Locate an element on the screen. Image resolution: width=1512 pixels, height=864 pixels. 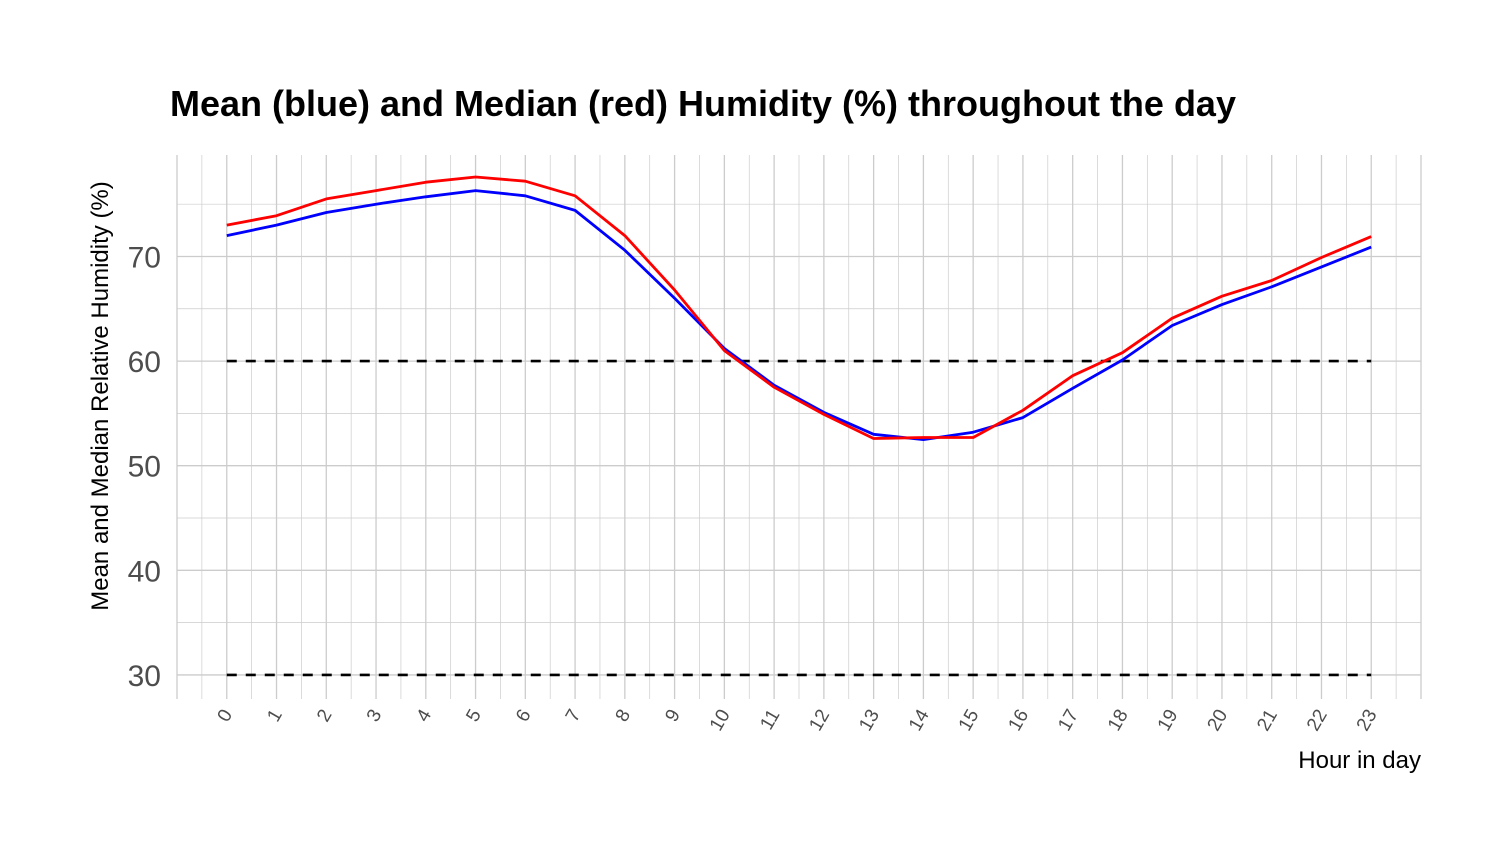
y-tick-label: 70 is located at coordinates (144, 257).